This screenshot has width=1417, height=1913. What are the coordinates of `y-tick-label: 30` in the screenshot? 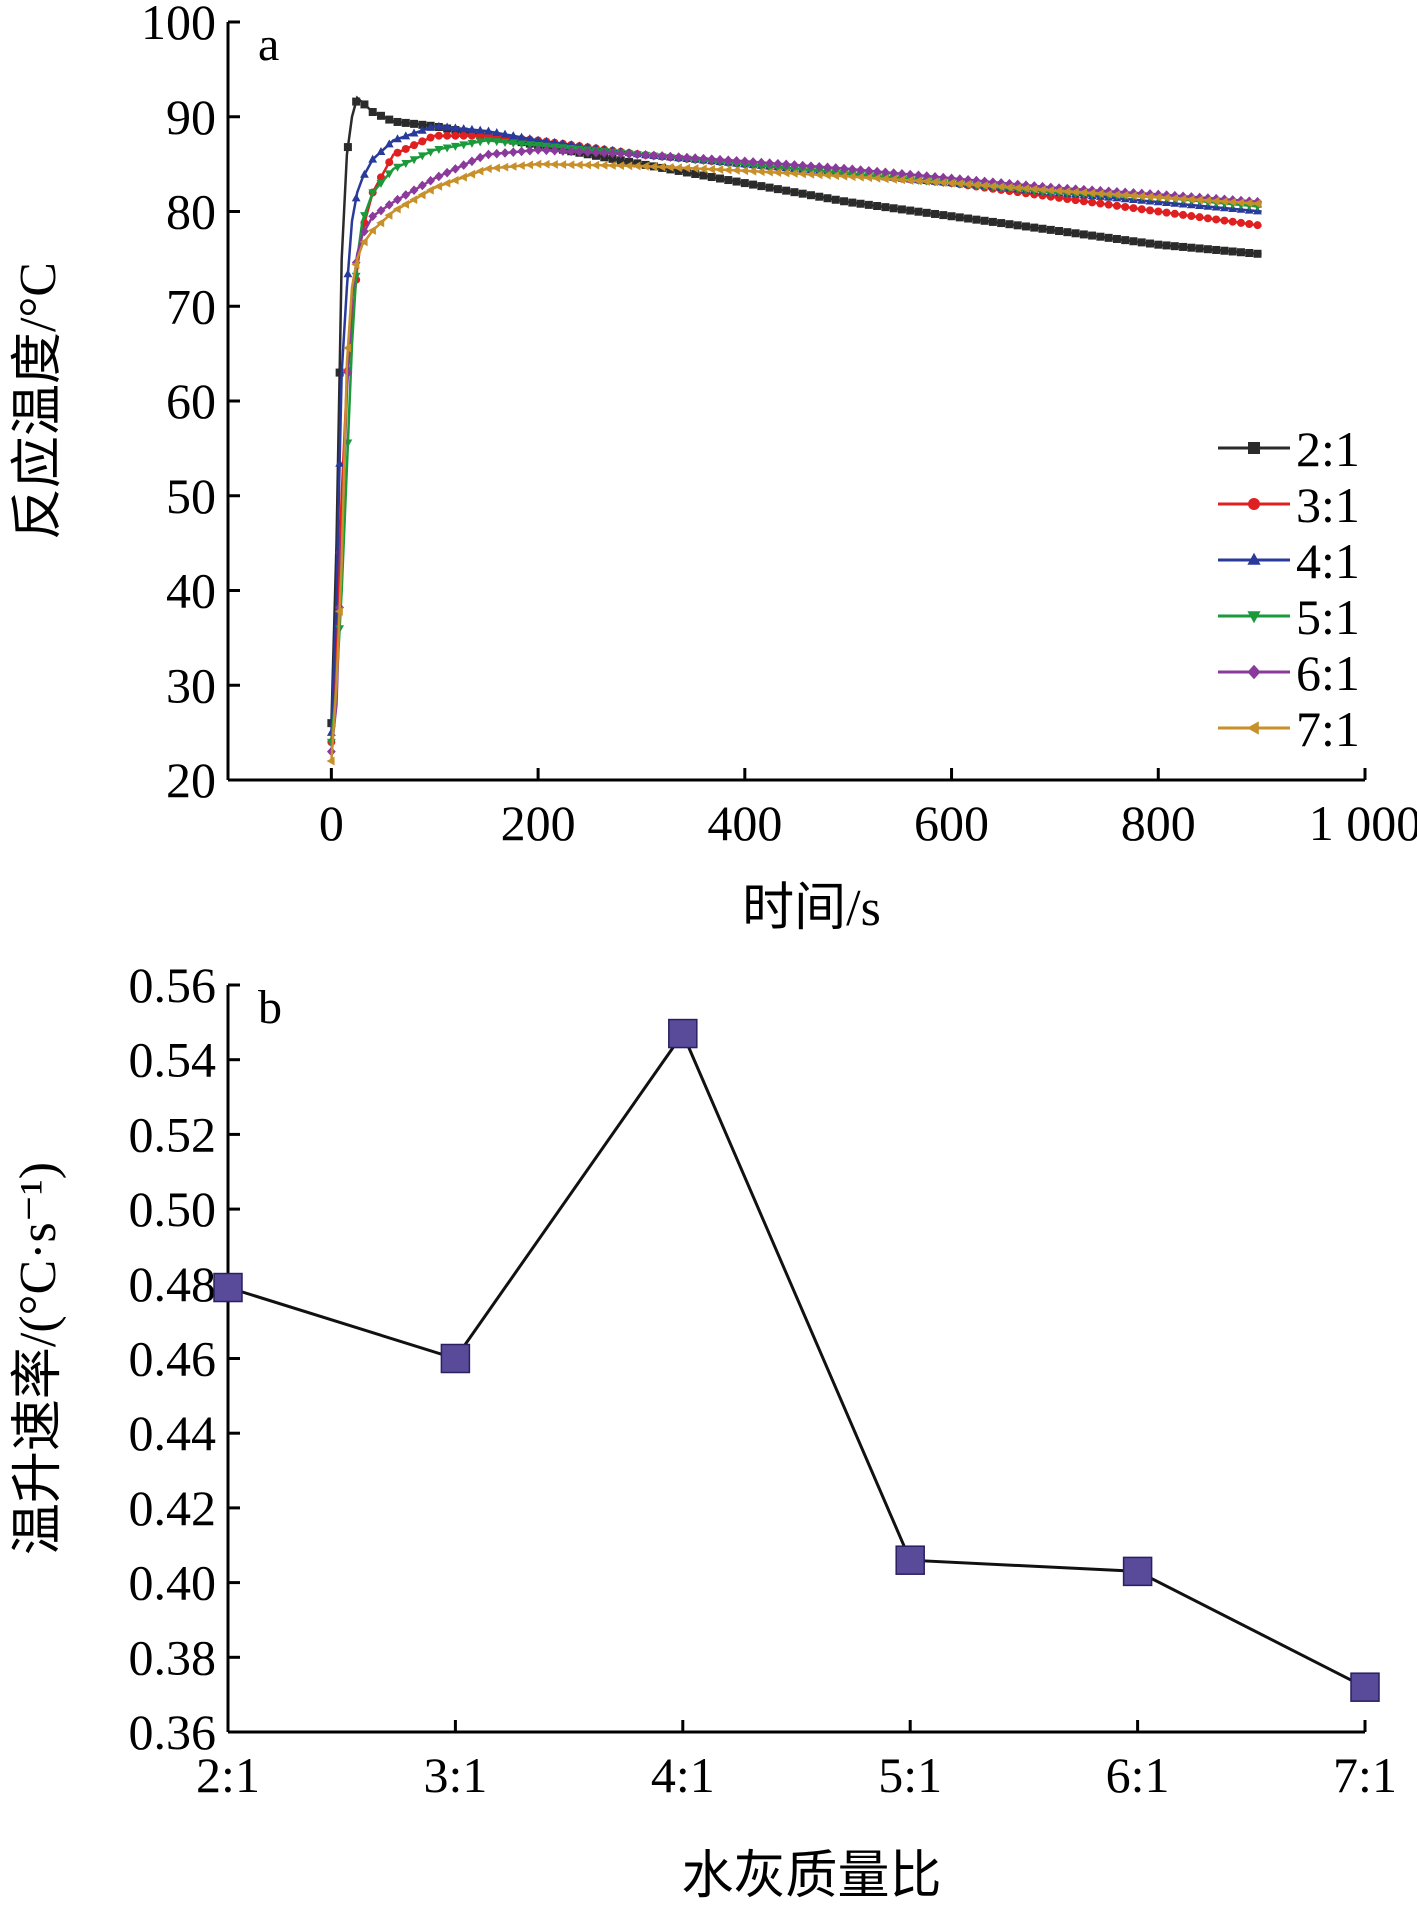 It's located at (191, 685).